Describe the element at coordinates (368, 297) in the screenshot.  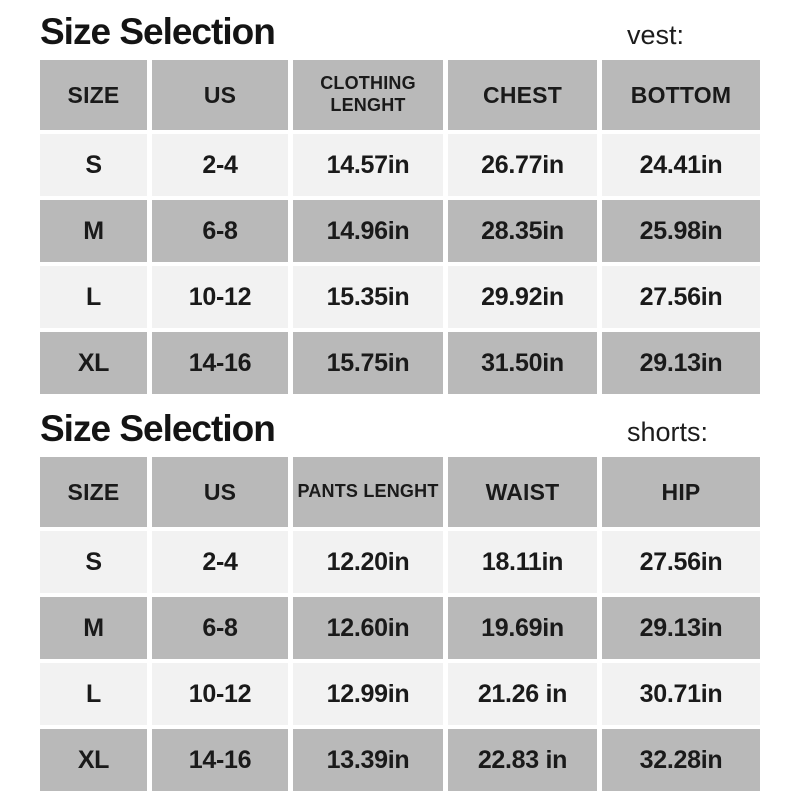
I see `measurement-cell: 15.35in` at that location.